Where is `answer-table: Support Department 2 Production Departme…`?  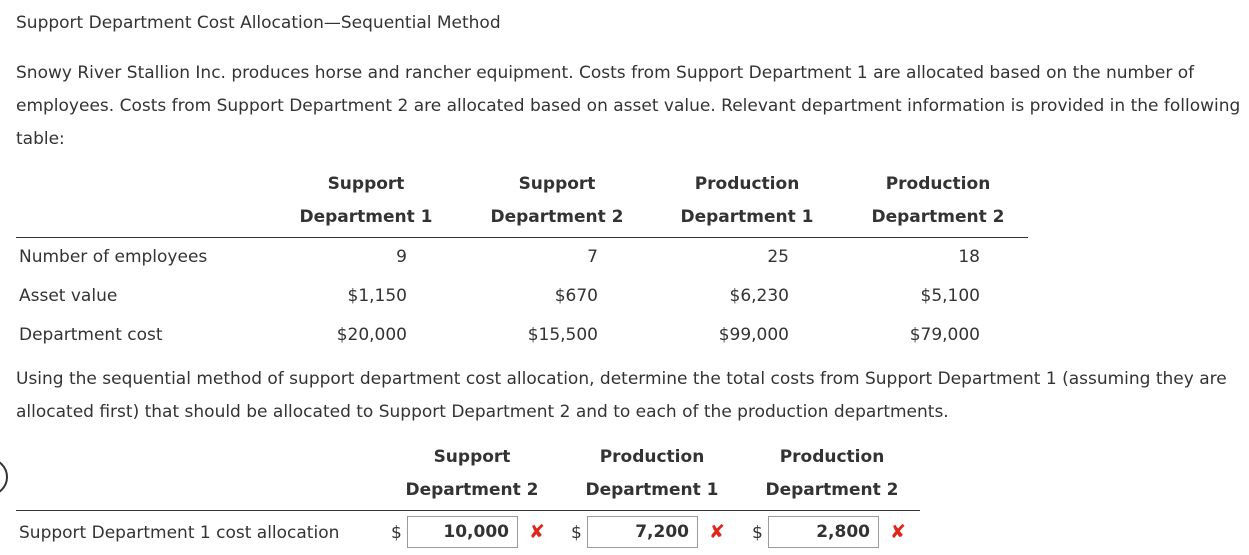
answer-table: Support Department 2 Production Departme… is located at coordinates (468, 499).